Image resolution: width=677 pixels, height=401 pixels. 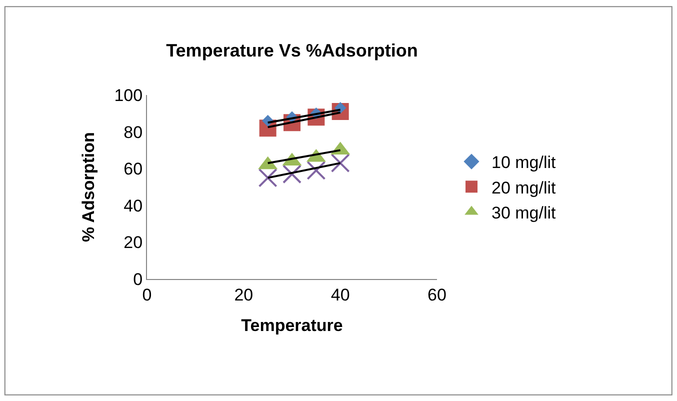 What do you see at coordinates (524, 162) in the screenshot?
I see `legend-label: 10 mg/lit` at bounding box center [524, 162].